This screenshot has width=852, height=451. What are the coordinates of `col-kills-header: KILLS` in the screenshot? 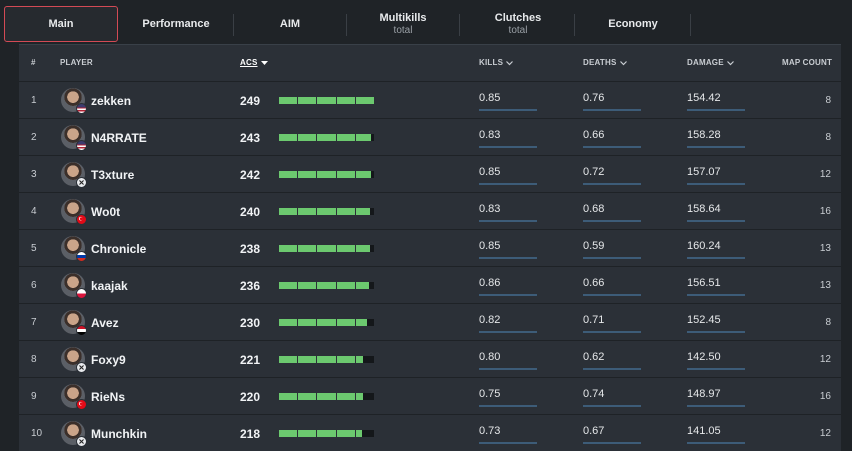 It's located at (496, 62).